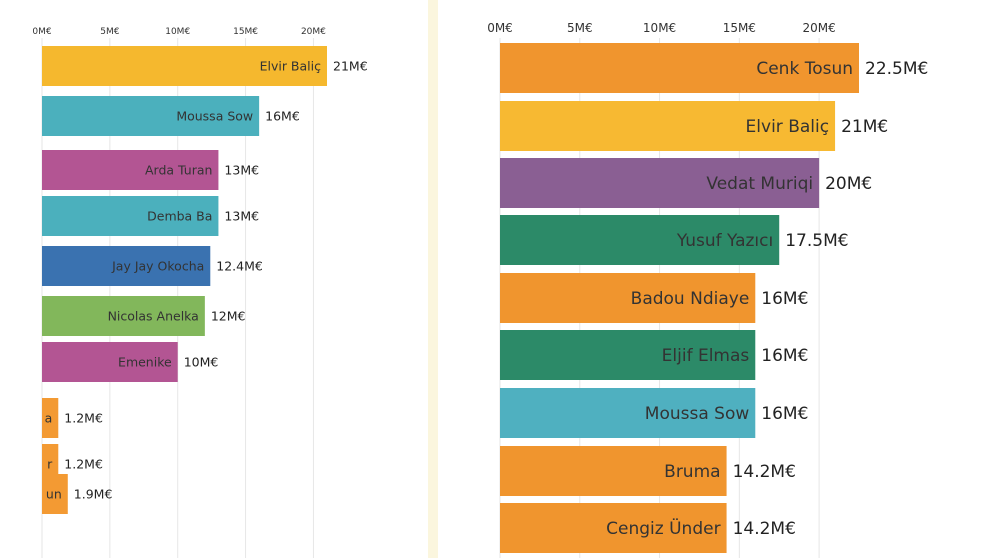  I want to click on bar-name-label: Cenk Tosun, so click(804, 69).